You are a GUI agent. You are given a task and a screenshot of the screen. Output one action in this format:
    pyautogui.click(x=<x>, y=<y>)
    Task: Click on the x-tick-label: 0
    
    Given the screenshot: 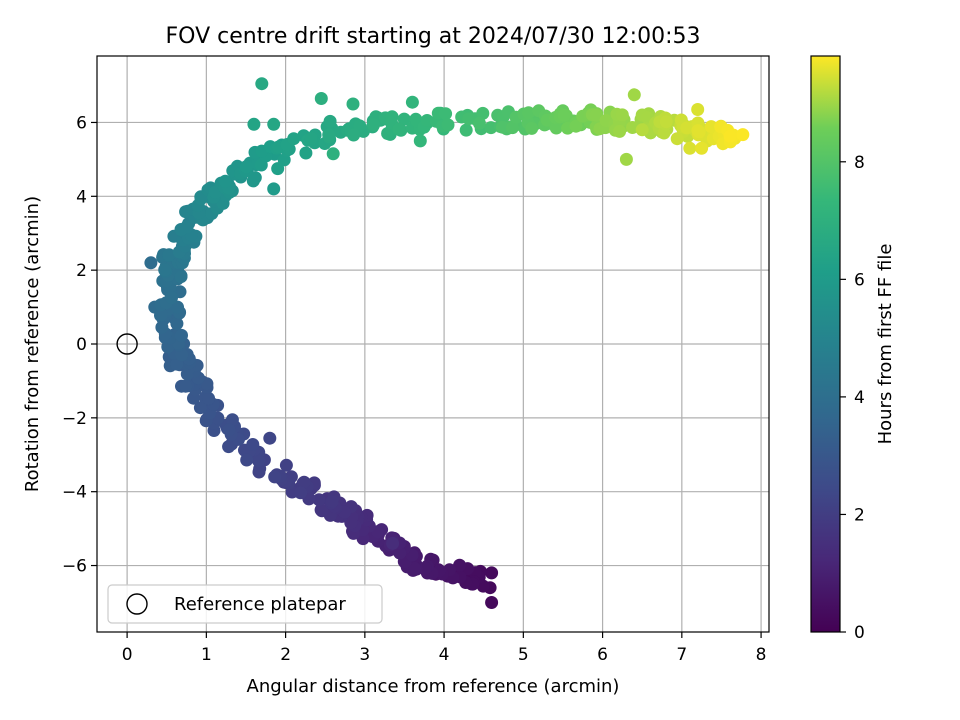 What is the action you would take?
    pyautogui.click(x=127, y=655)
    